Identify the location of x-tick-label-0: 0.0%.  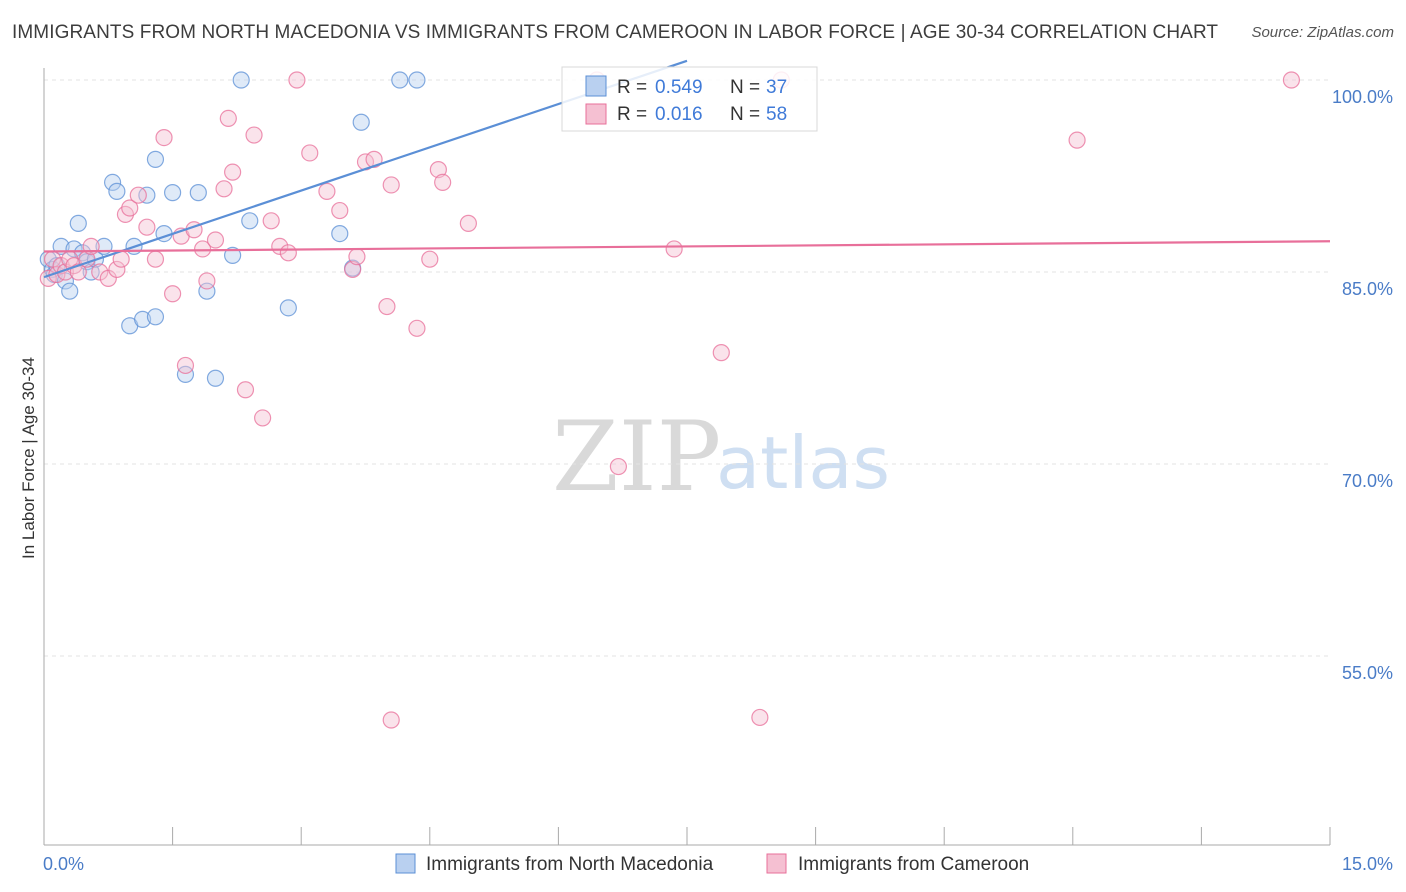
(63, 864).